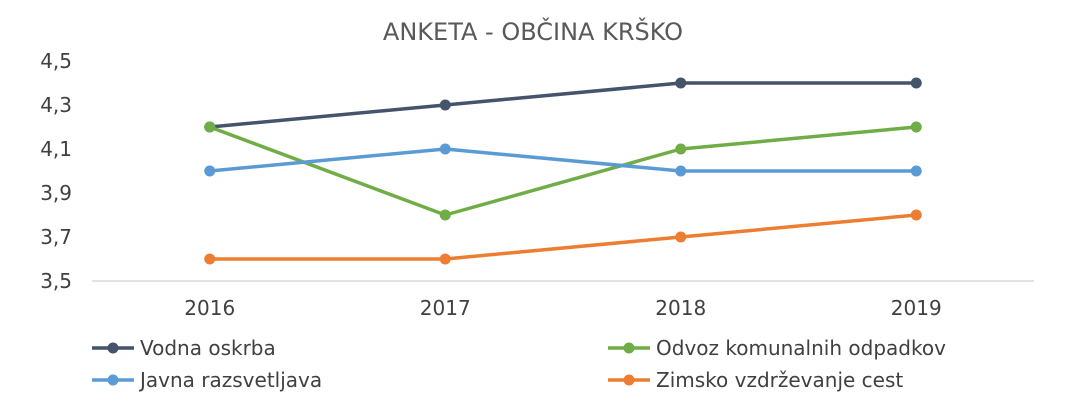 This screenshot has width=1066, height=406. Describe the element at coordinates (56, 149) in the screenshot. I see `y-tick-label: 4,1` at that location.